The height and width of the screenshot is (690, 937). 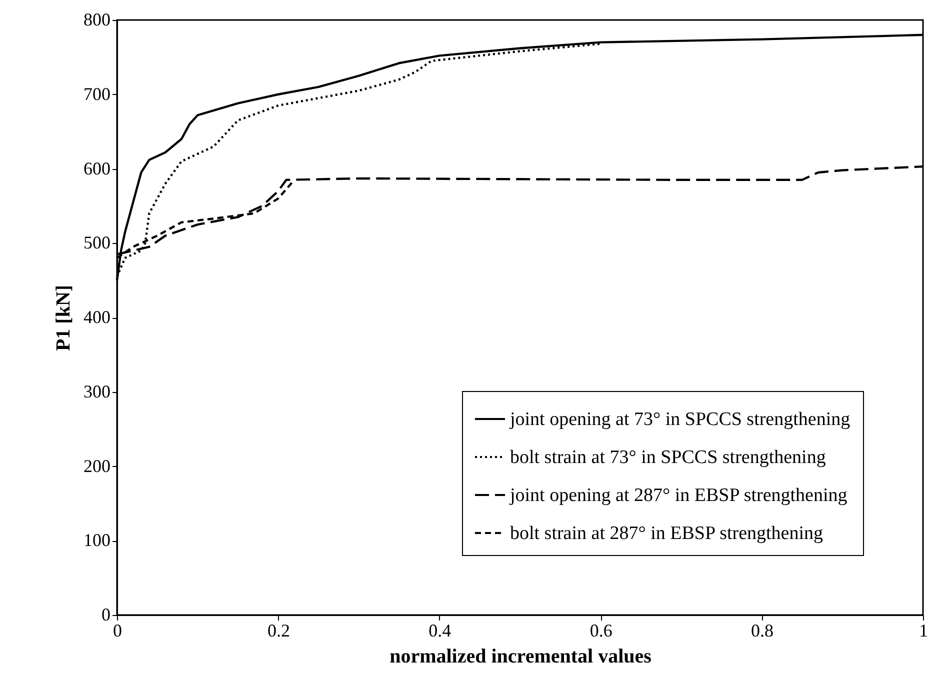 What do you see at coordinates (601, 630) in the screenshot?
I see `x-tick-label: 0.6` at bounding box center [601, 630].